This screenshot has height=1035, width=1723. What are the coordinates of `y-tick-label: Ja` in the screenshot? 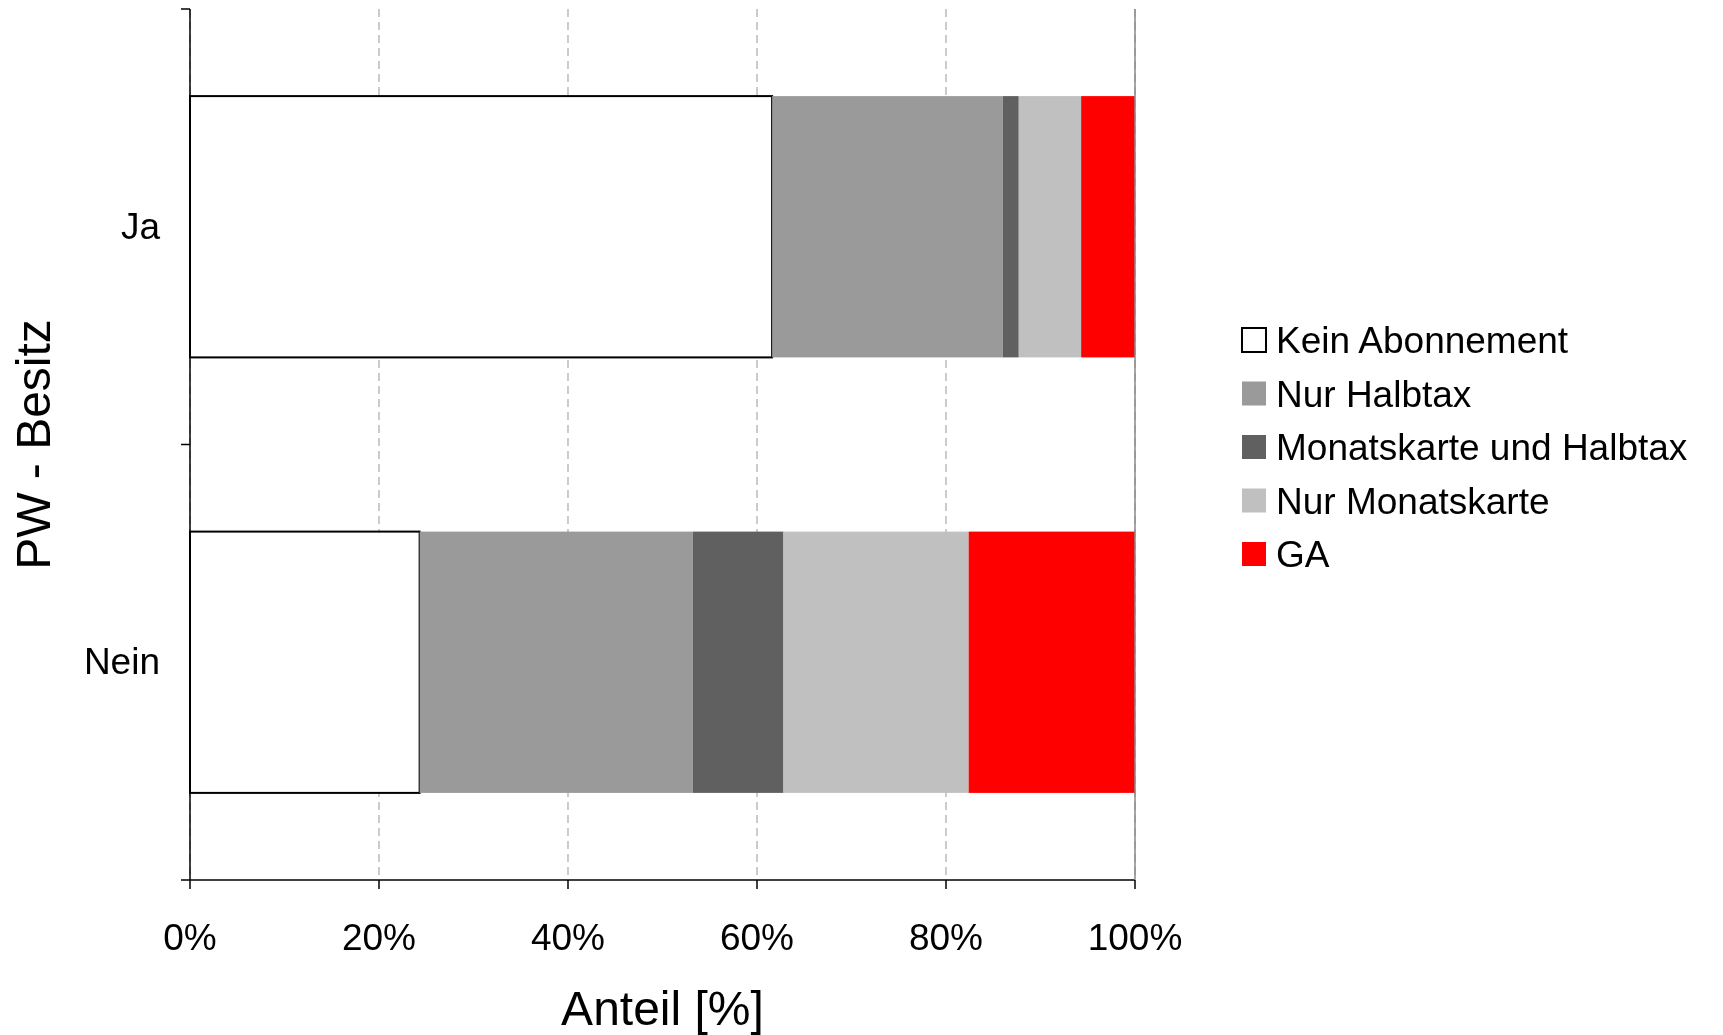 It's located at (140, 226).